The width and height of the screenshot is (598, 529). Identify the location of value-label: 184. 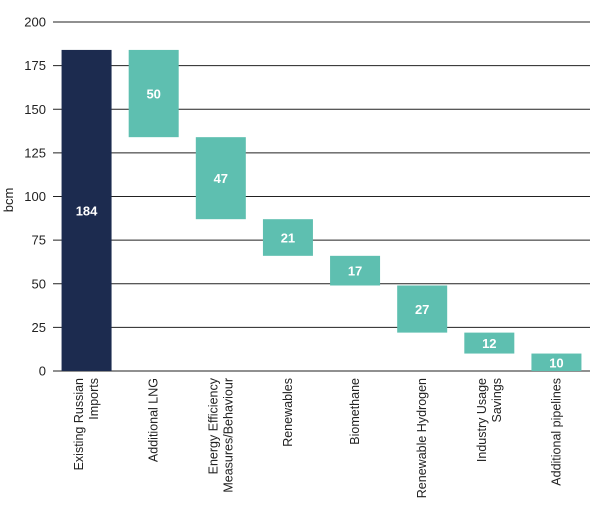
(87, 210).